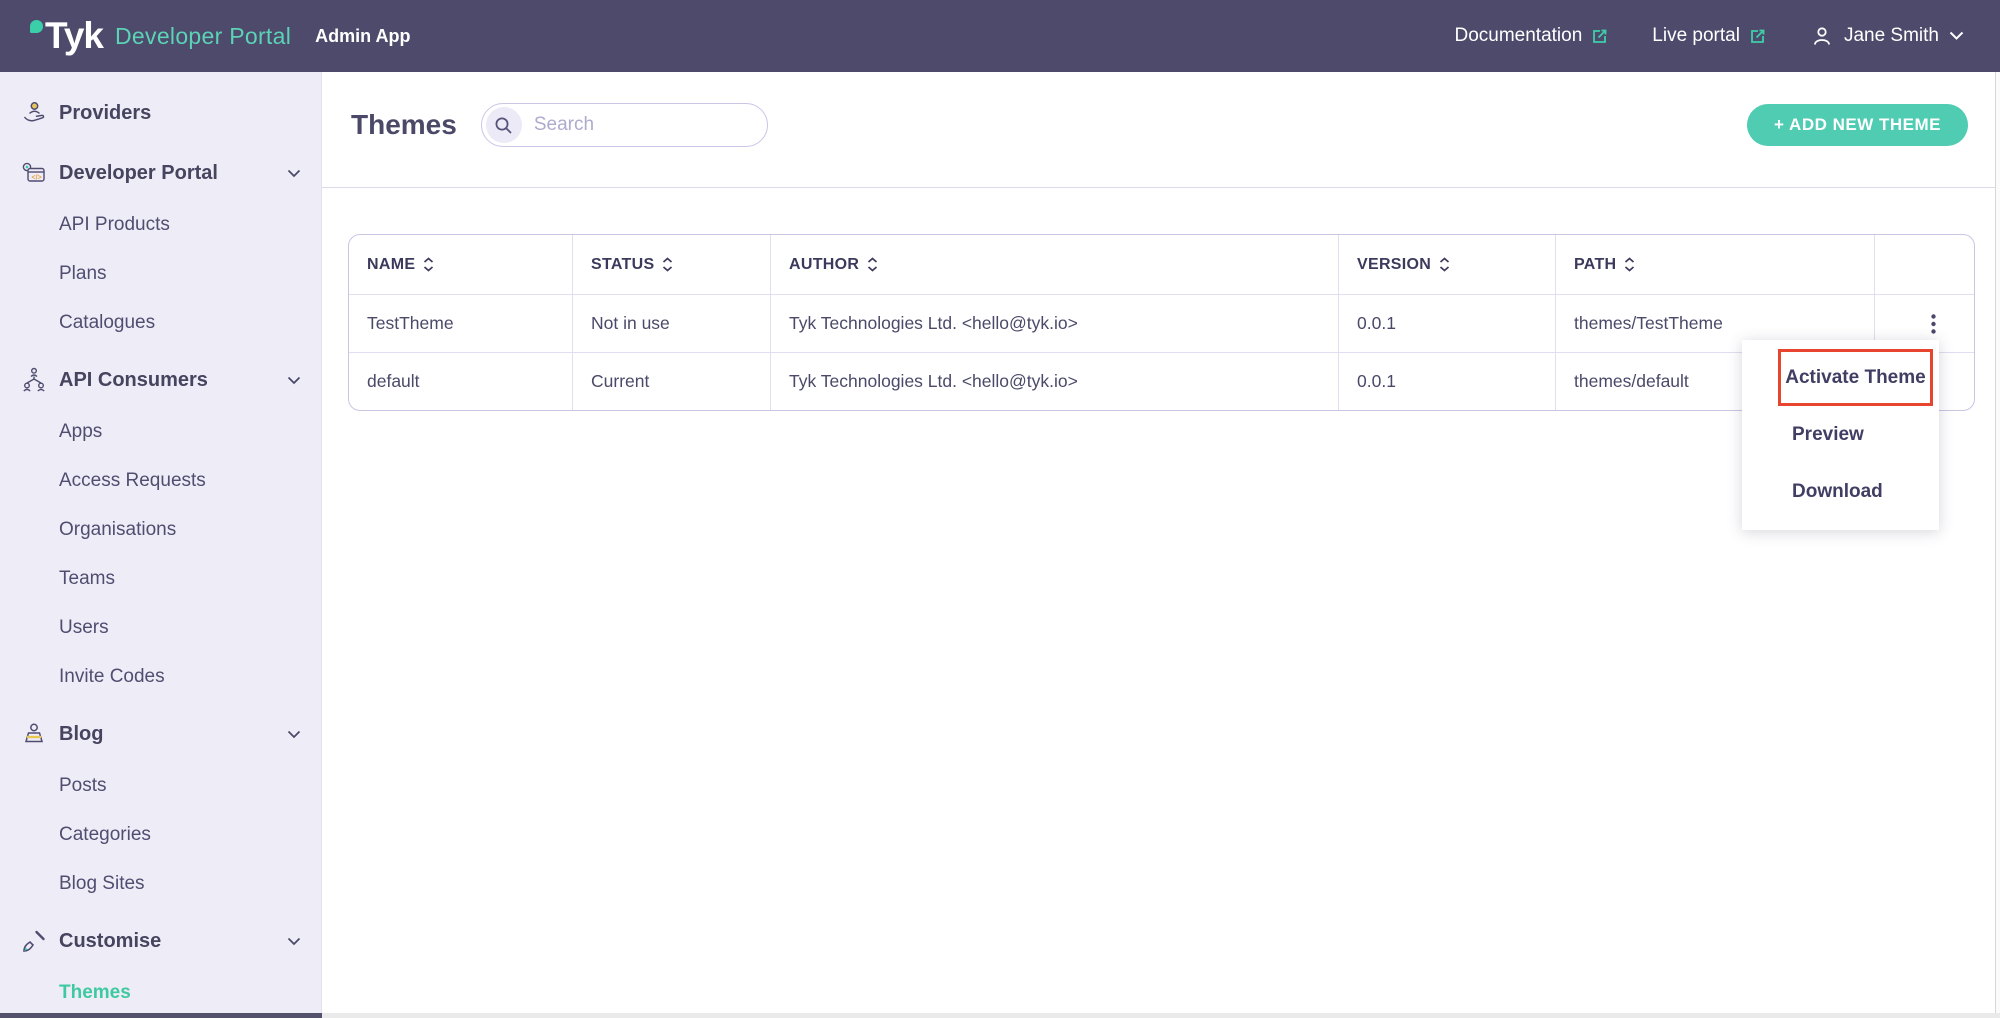 Image resolution: width=2000 pixels, height=1018 pixels. Describe the element at coordinates (1822, 36) in the screenshot. I see `user-icon` at that location.